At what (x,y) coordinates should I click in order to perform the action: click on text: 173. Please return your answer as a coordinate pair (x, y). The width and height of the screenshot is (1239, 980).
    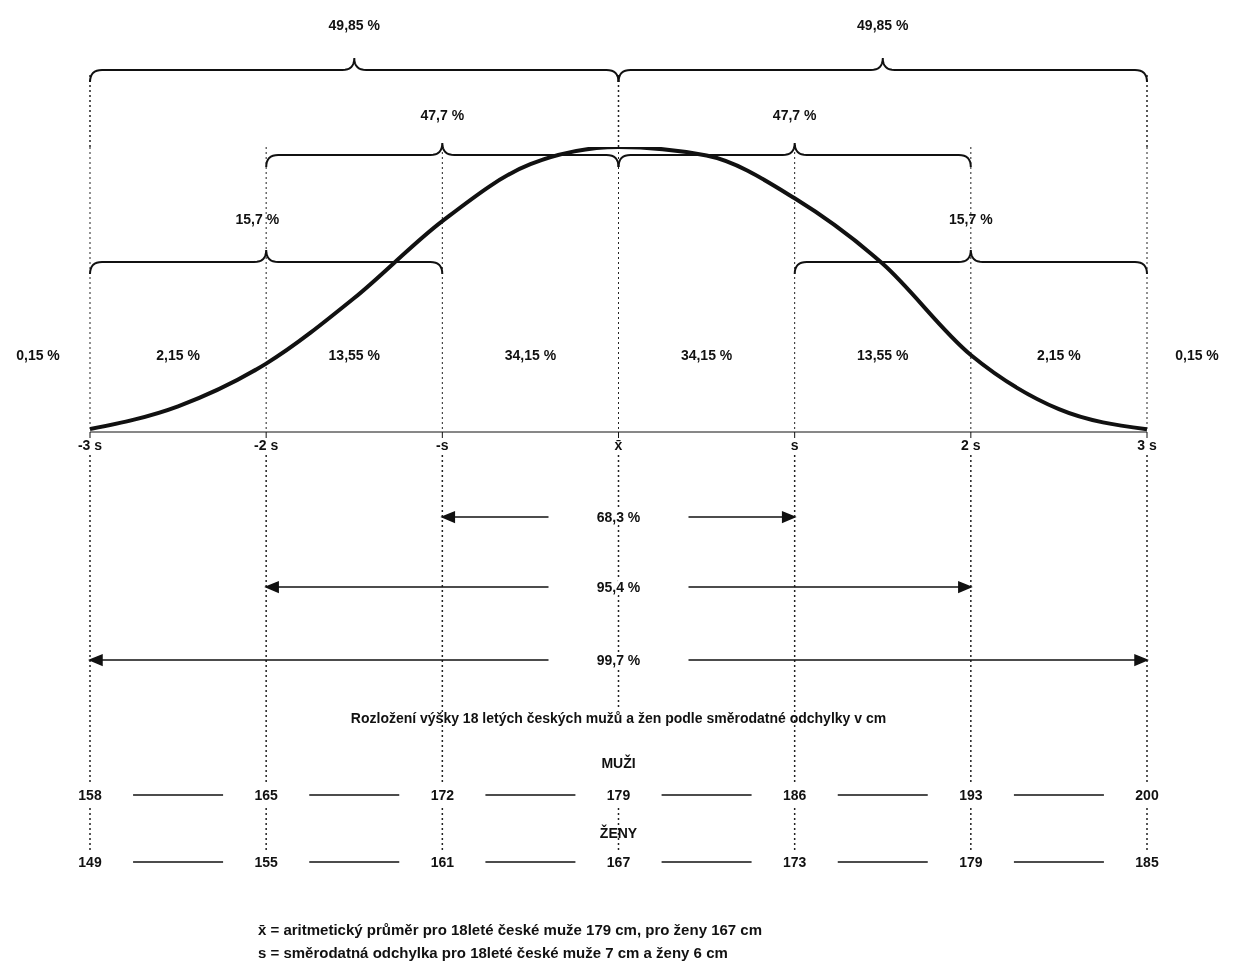
    Looking at the image, I should click on (794, 862).